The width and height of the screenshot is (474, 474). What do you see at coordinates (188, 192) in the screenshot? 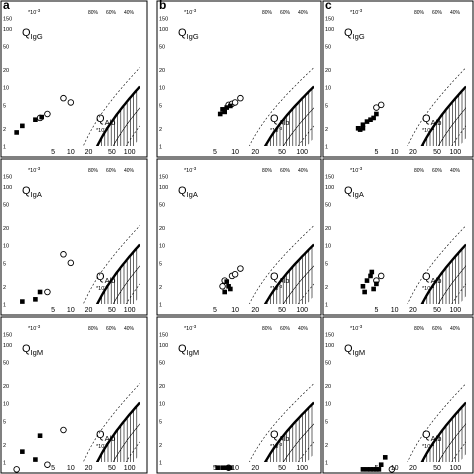
I see `y-axis-label: QIgA` at bounding box center [188, 192].